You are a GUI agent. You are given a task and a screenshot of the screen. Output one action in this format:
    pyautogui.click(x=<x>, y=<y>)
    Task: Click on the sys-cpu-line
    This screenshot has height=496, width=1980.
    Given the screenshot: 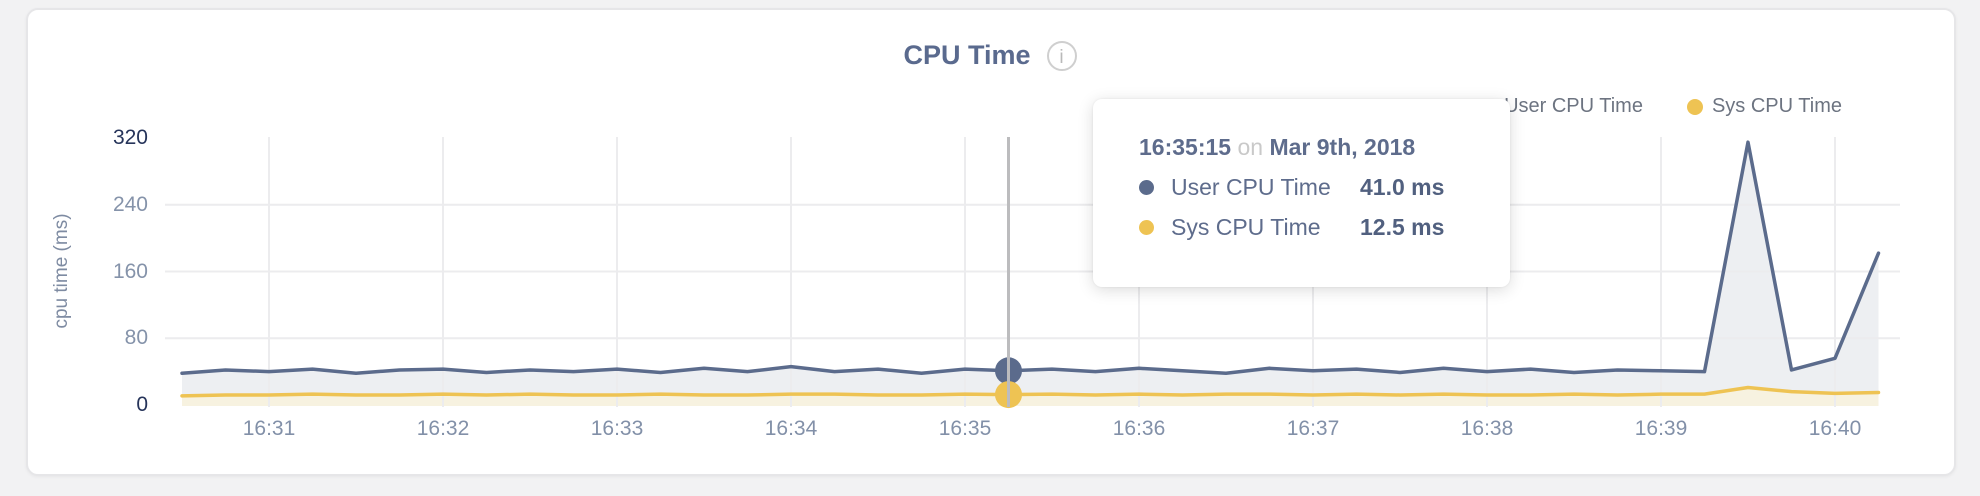 What is the action you would take?
    pyautogui.click(x=1030, y=391)
    